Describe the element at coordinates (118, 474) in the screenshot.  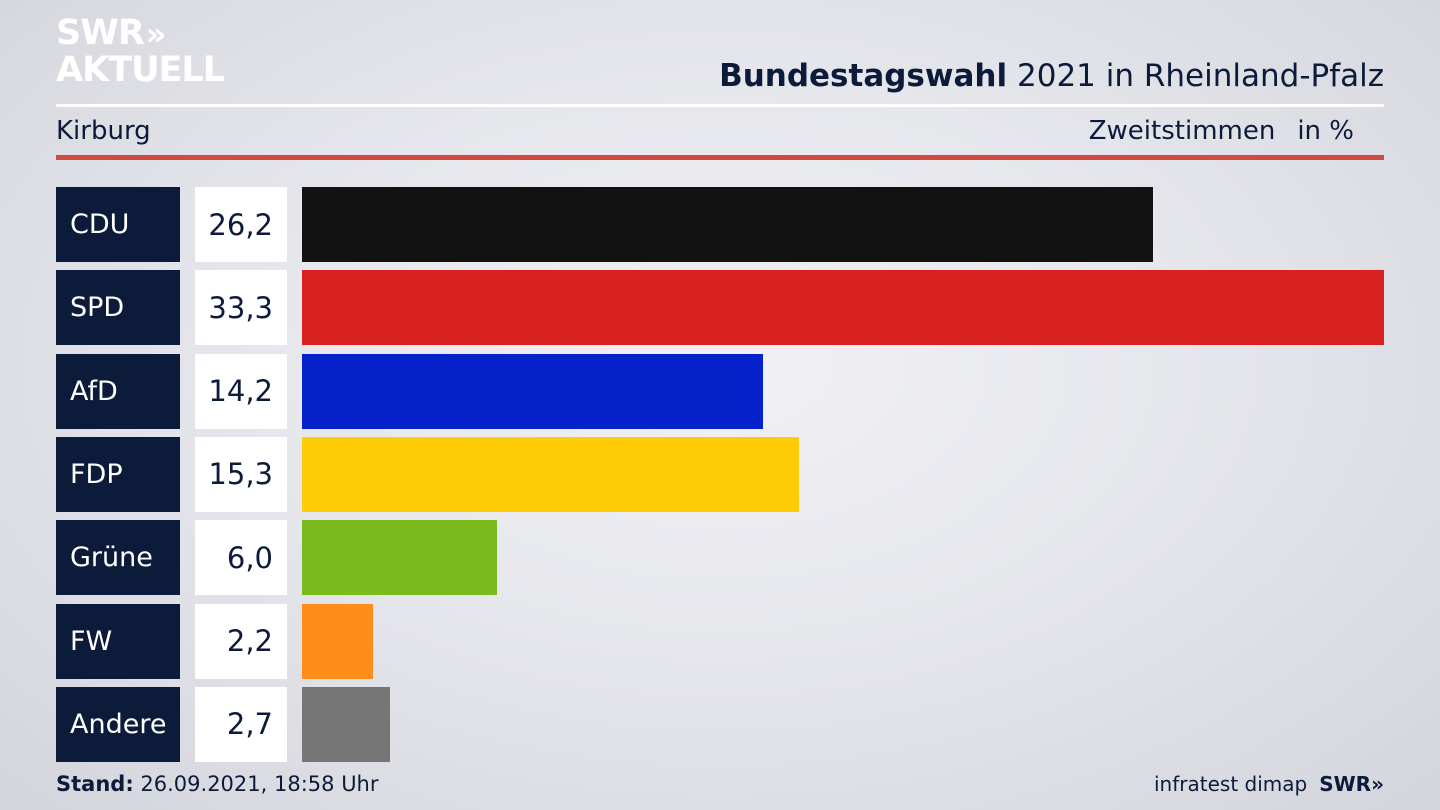
I see `category-label: FDP` at that location.